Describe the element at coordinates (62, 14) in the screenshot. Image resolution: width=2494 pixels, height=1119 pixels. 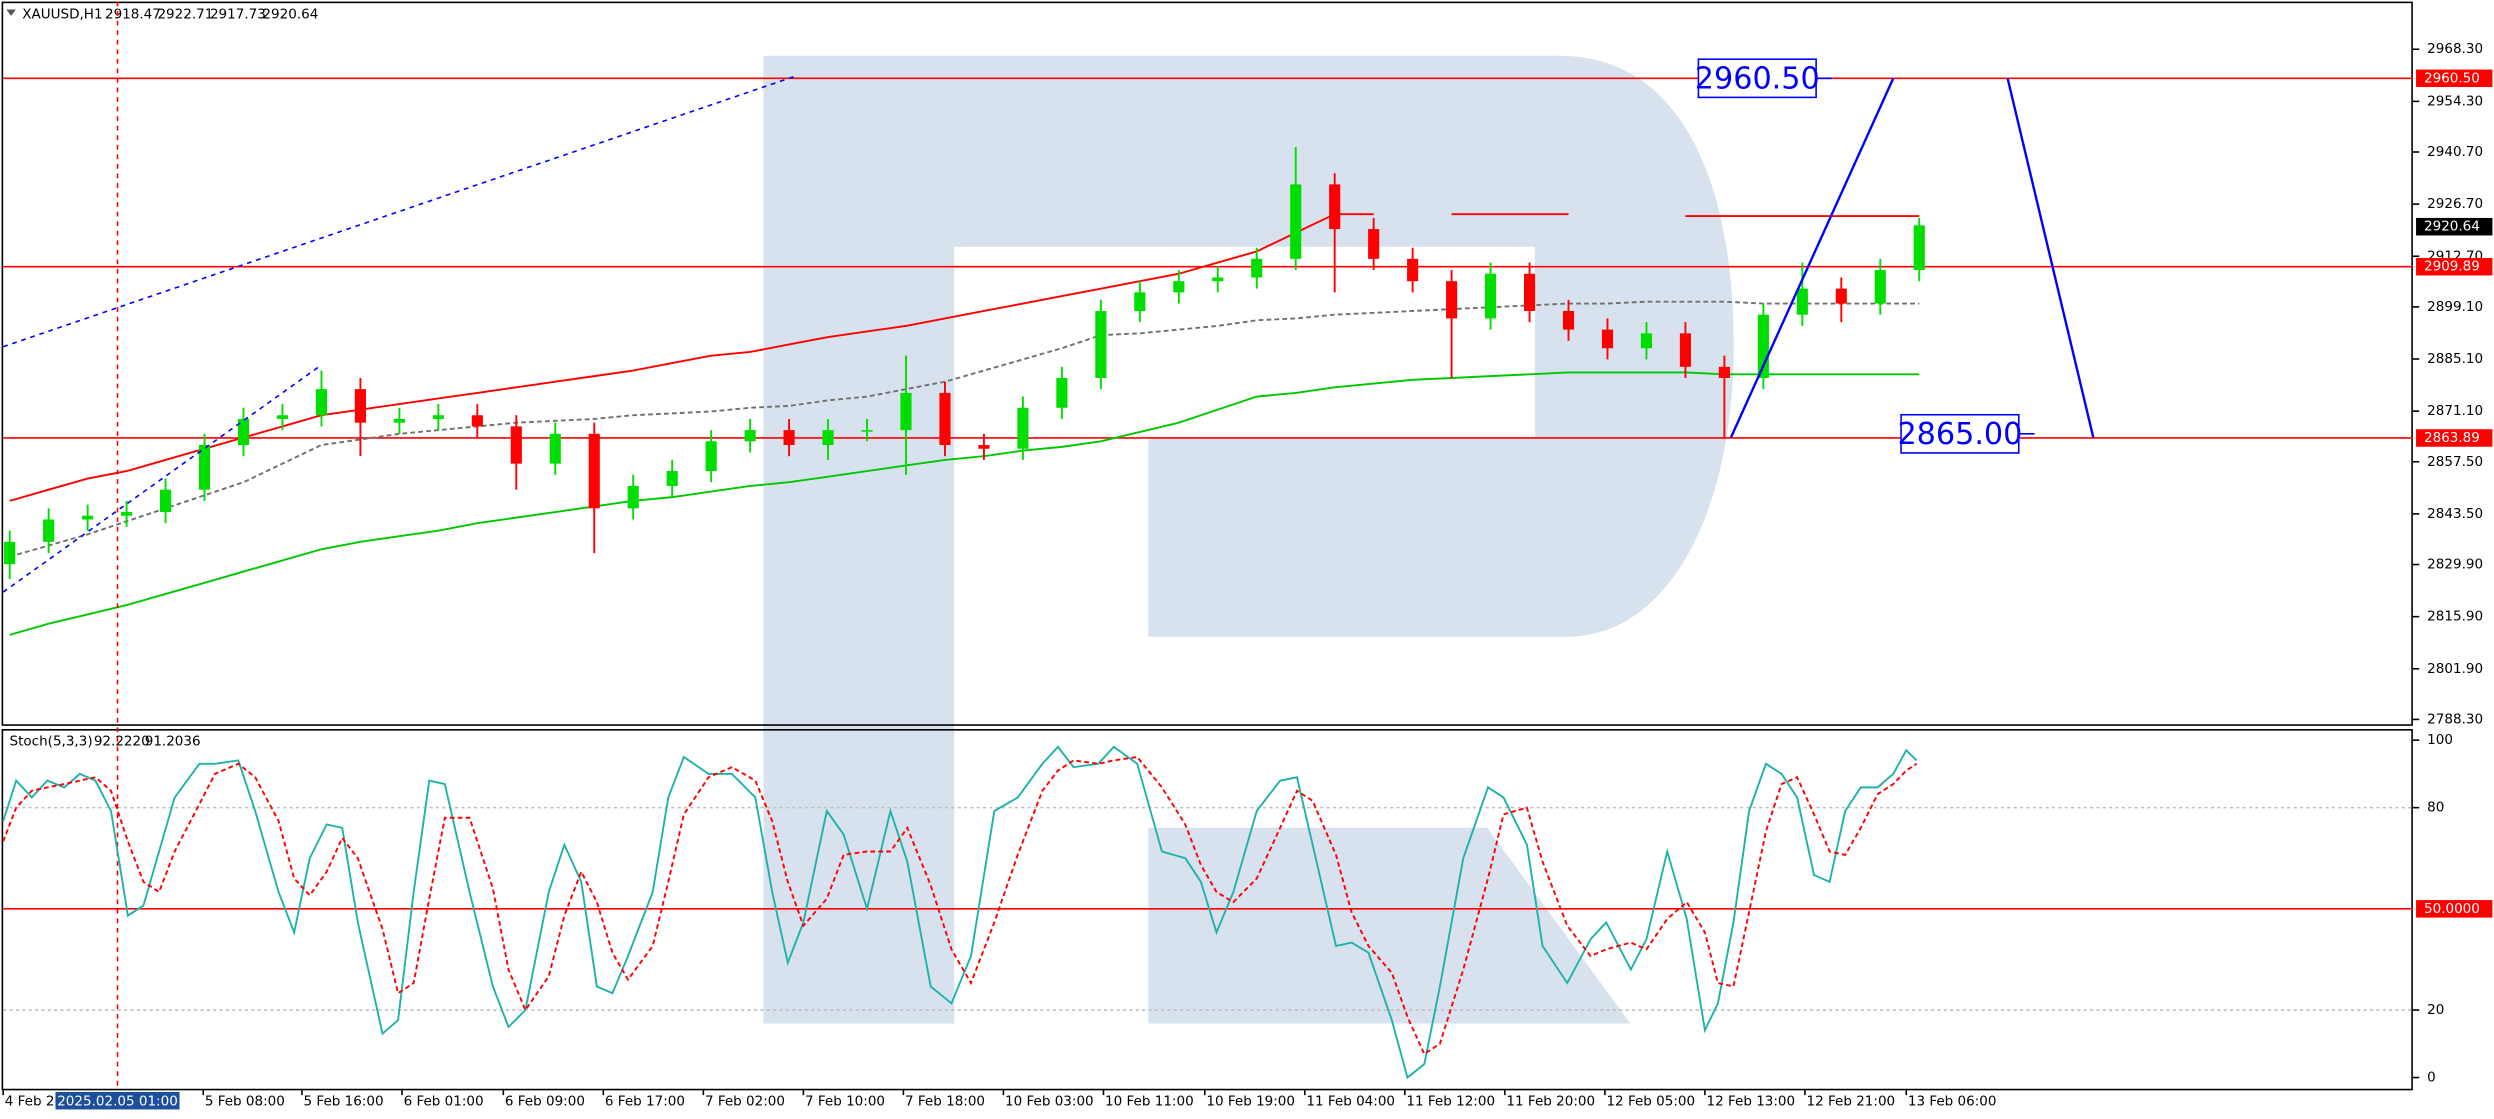
I see `symbol-title: XAUUSD,H1` at that location.